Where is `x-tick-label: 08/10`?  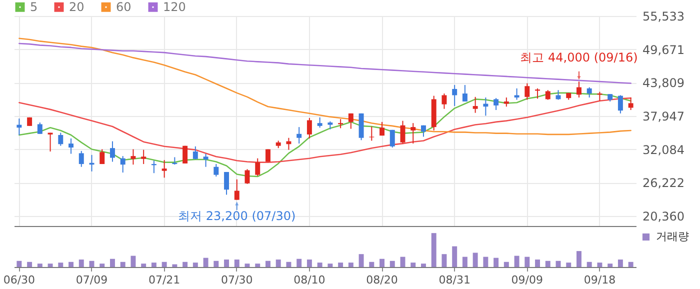
x-tick-label: 08/10 is located at coordinates (310, 280).